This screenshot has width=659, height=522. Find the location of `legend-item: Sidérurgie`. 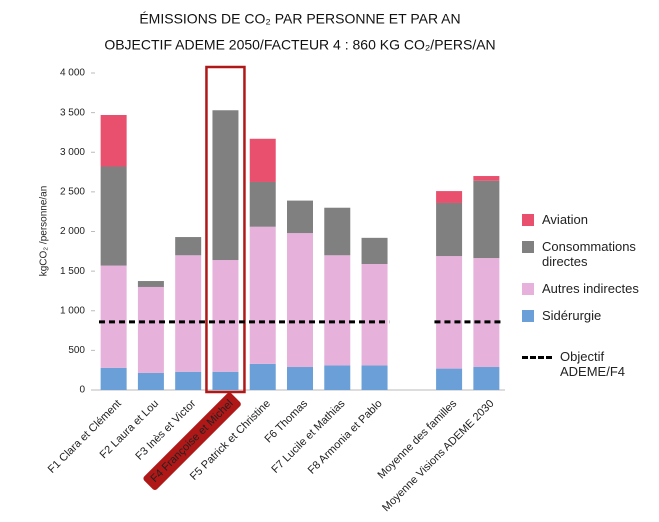

legend-item: Sidérurgie is located at coordinates (587, 315).